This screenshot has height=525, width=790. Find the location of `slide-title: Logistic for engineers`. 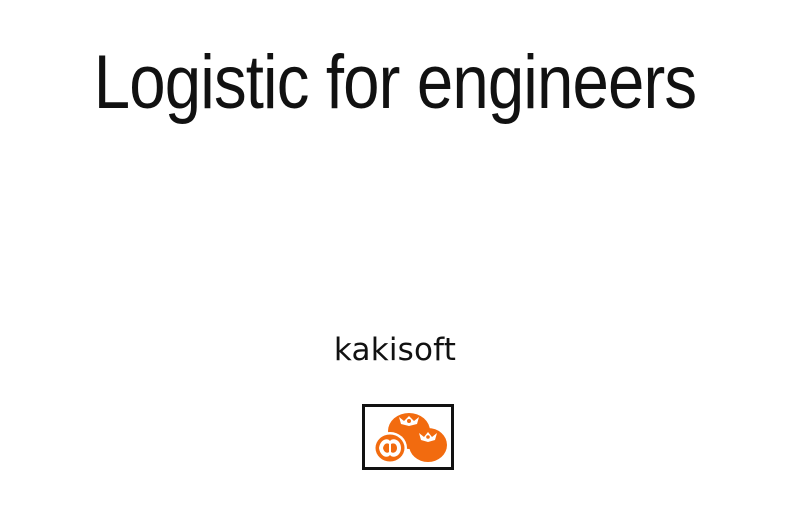

slide-title: Logistic for engineers is located at coordinates (395, 82).